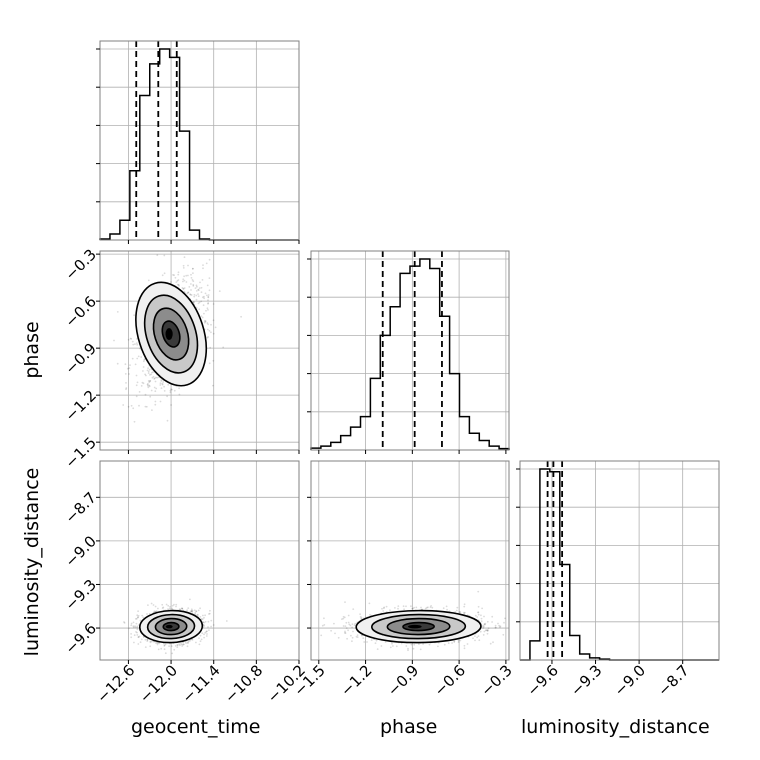 Image resolution: width=760 pixels, height=760 pixels. I want to click on x-tick-label-geocent-time: −12.0, so click(158, 683).